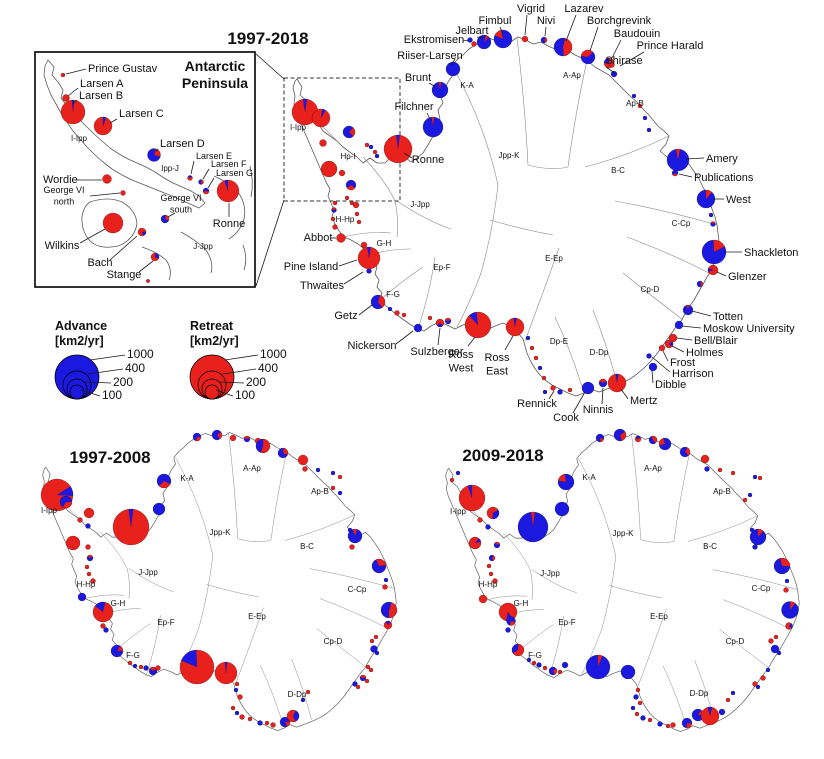 Image resolution: width=824 pixels, height=759 pixels. What do you see at coordinates (589, 477) in the screenshot?
I see `basin-label: K-A` at bounding box center [589, 477].